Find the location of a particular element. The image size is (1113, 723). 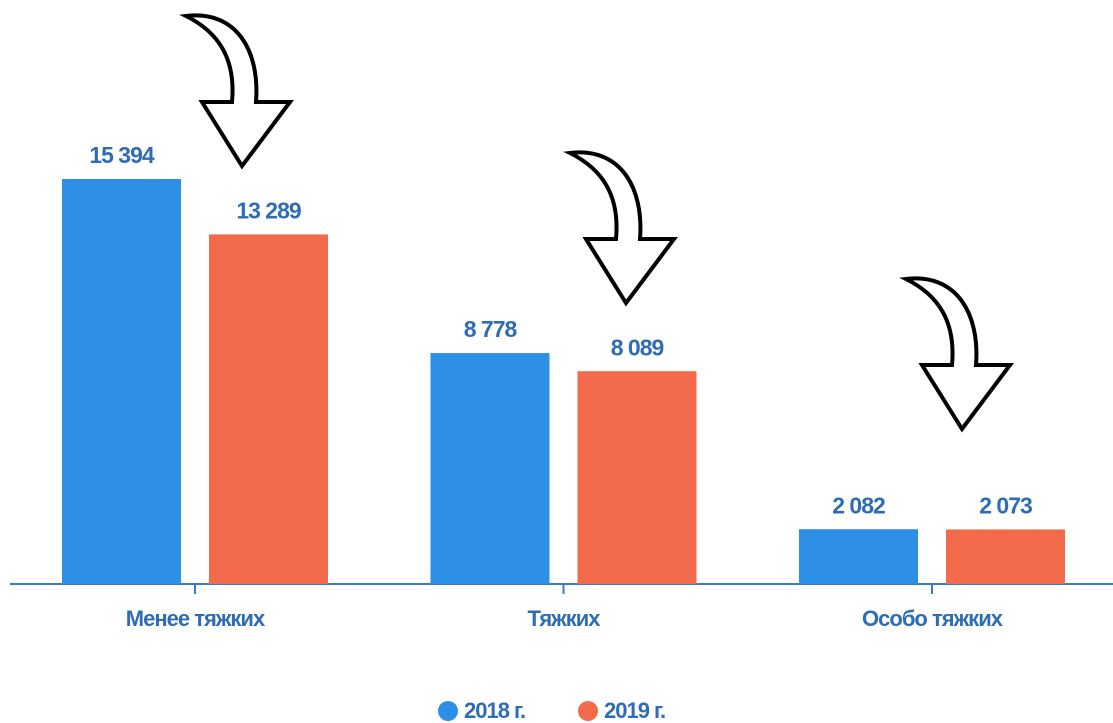

data-label: 8 089 is located at coordinates (637, 347).